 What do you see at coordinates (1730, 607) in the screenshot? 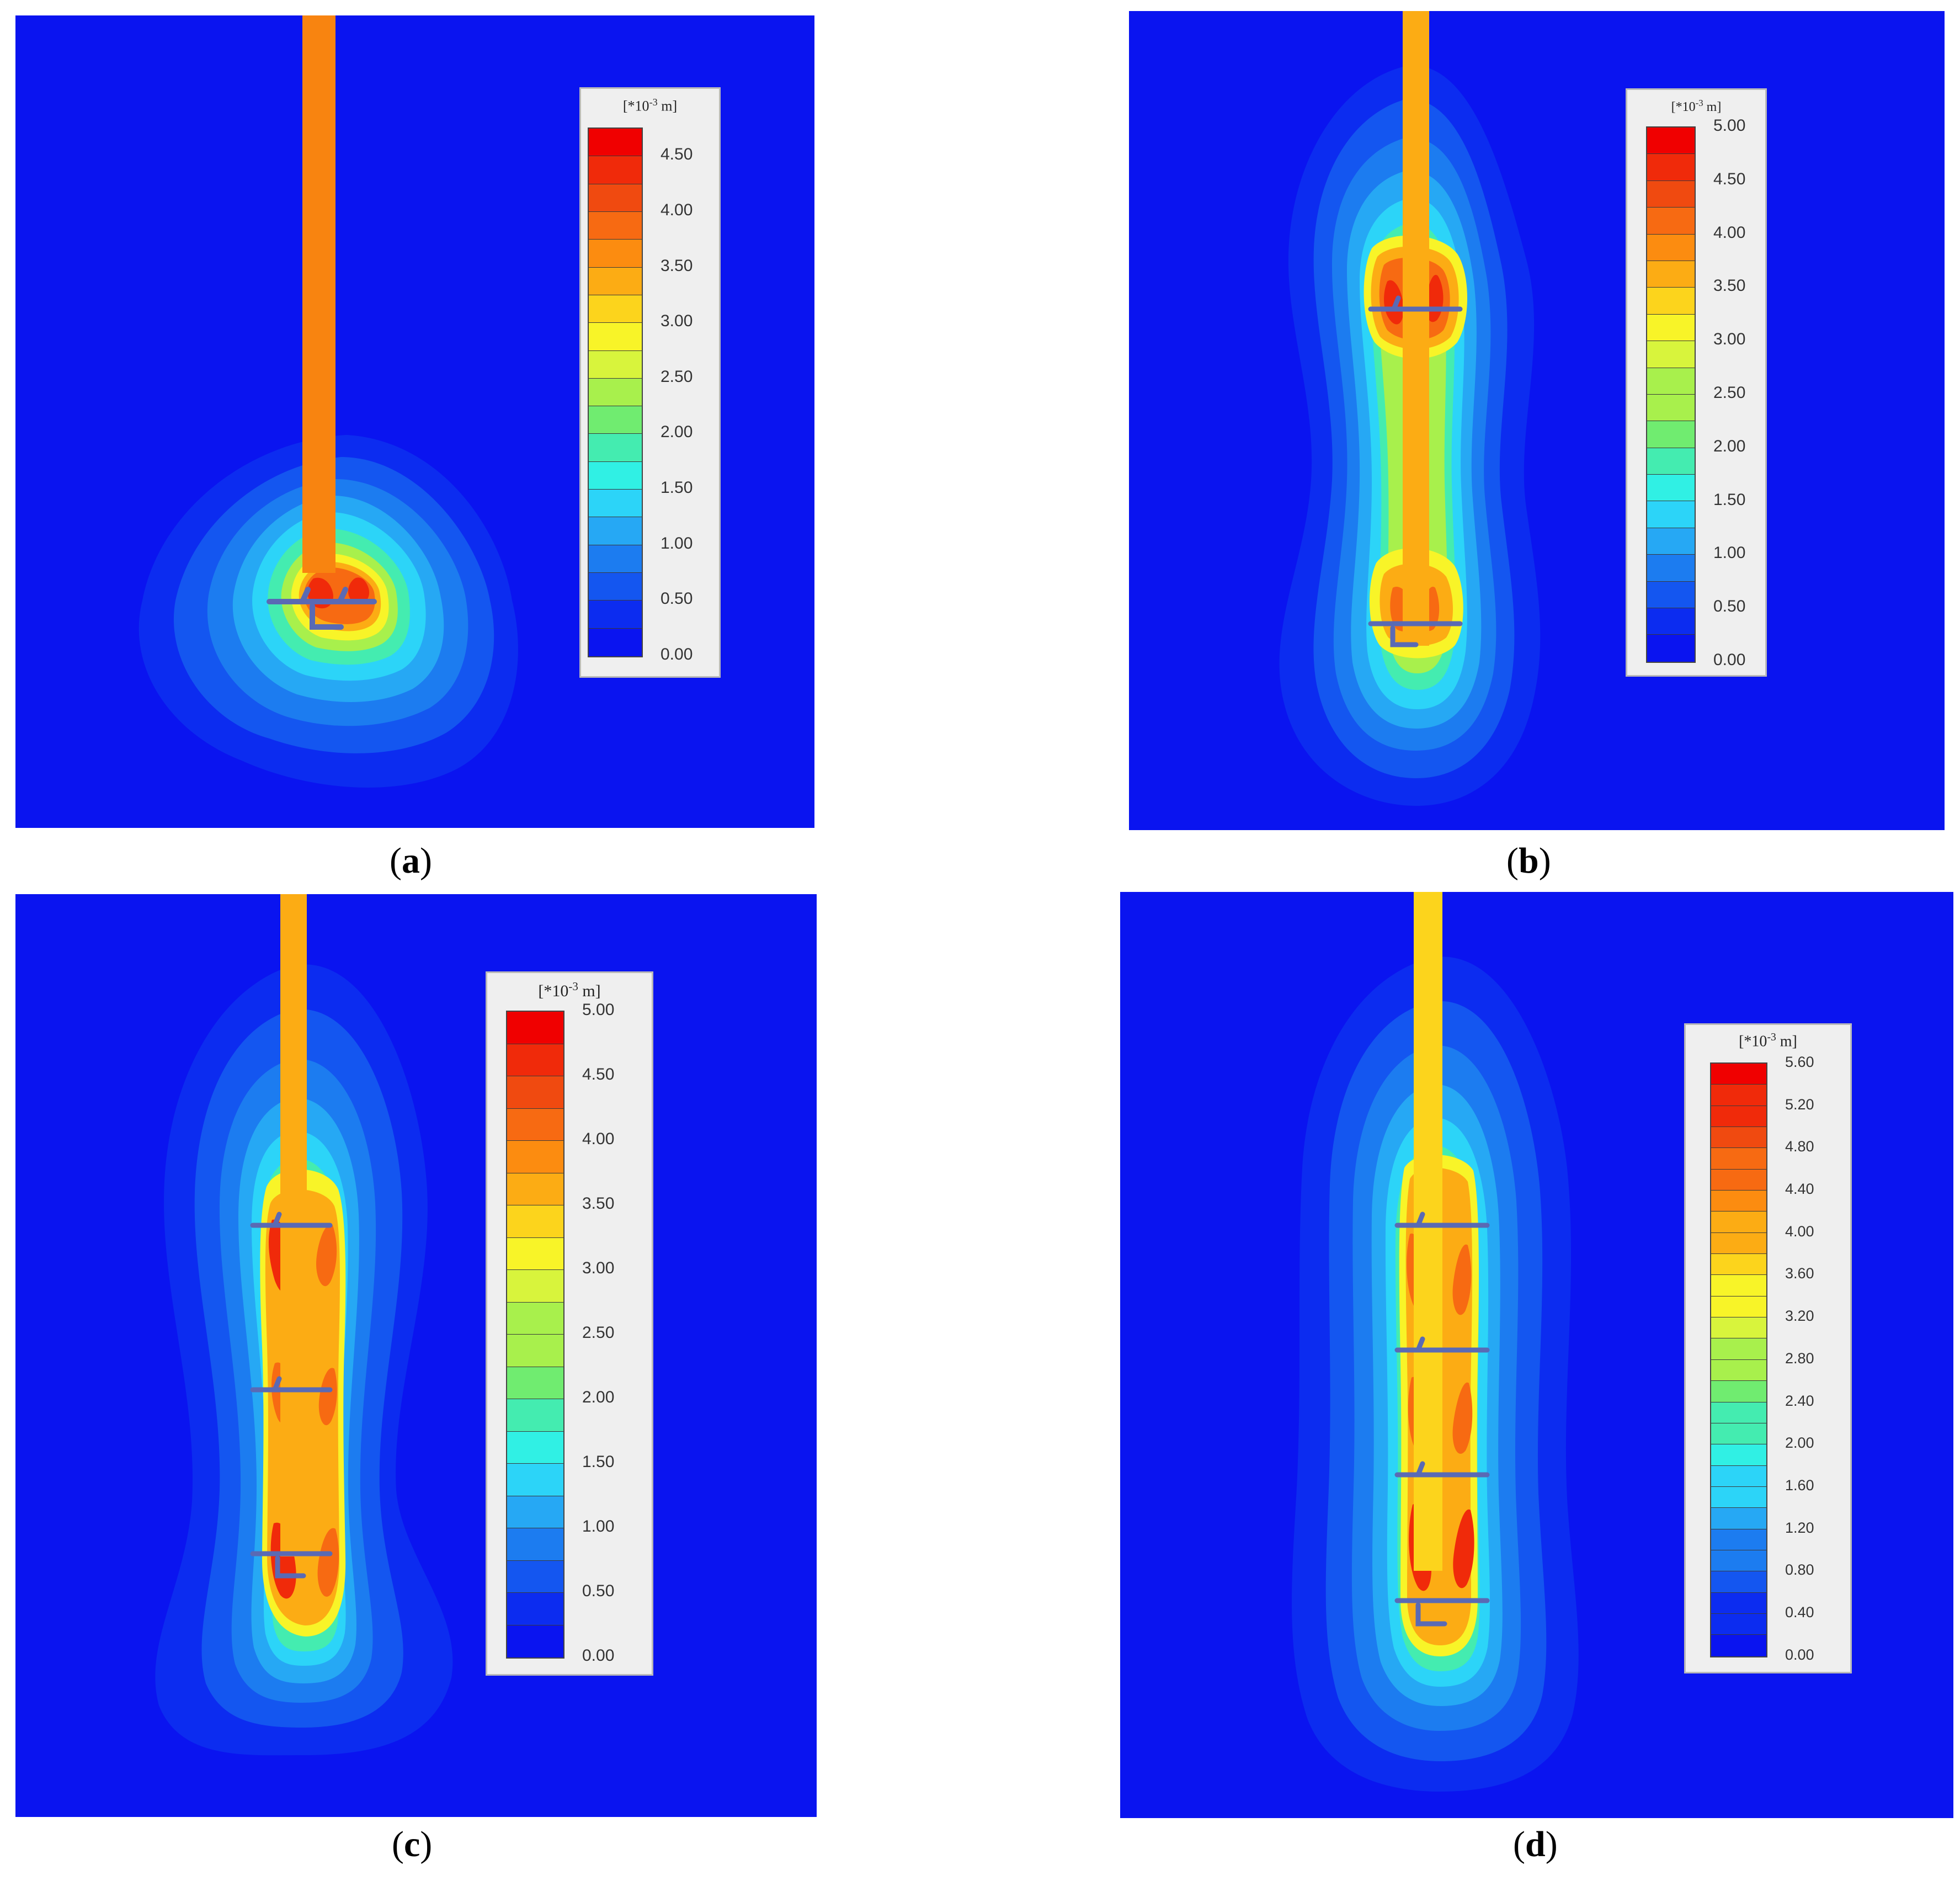
I see `legend-tick-label: 0.50` at bounding box center [1730, 607].